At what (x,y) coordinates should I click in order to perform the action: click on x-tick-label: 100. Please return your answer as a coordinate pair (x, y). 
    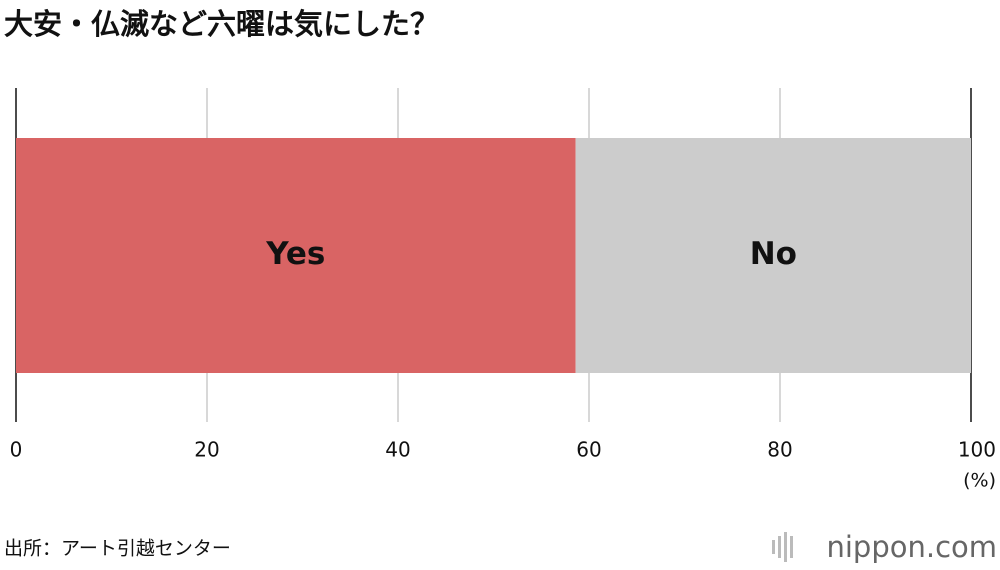
    Looking at the image, I should click on (977, 450).